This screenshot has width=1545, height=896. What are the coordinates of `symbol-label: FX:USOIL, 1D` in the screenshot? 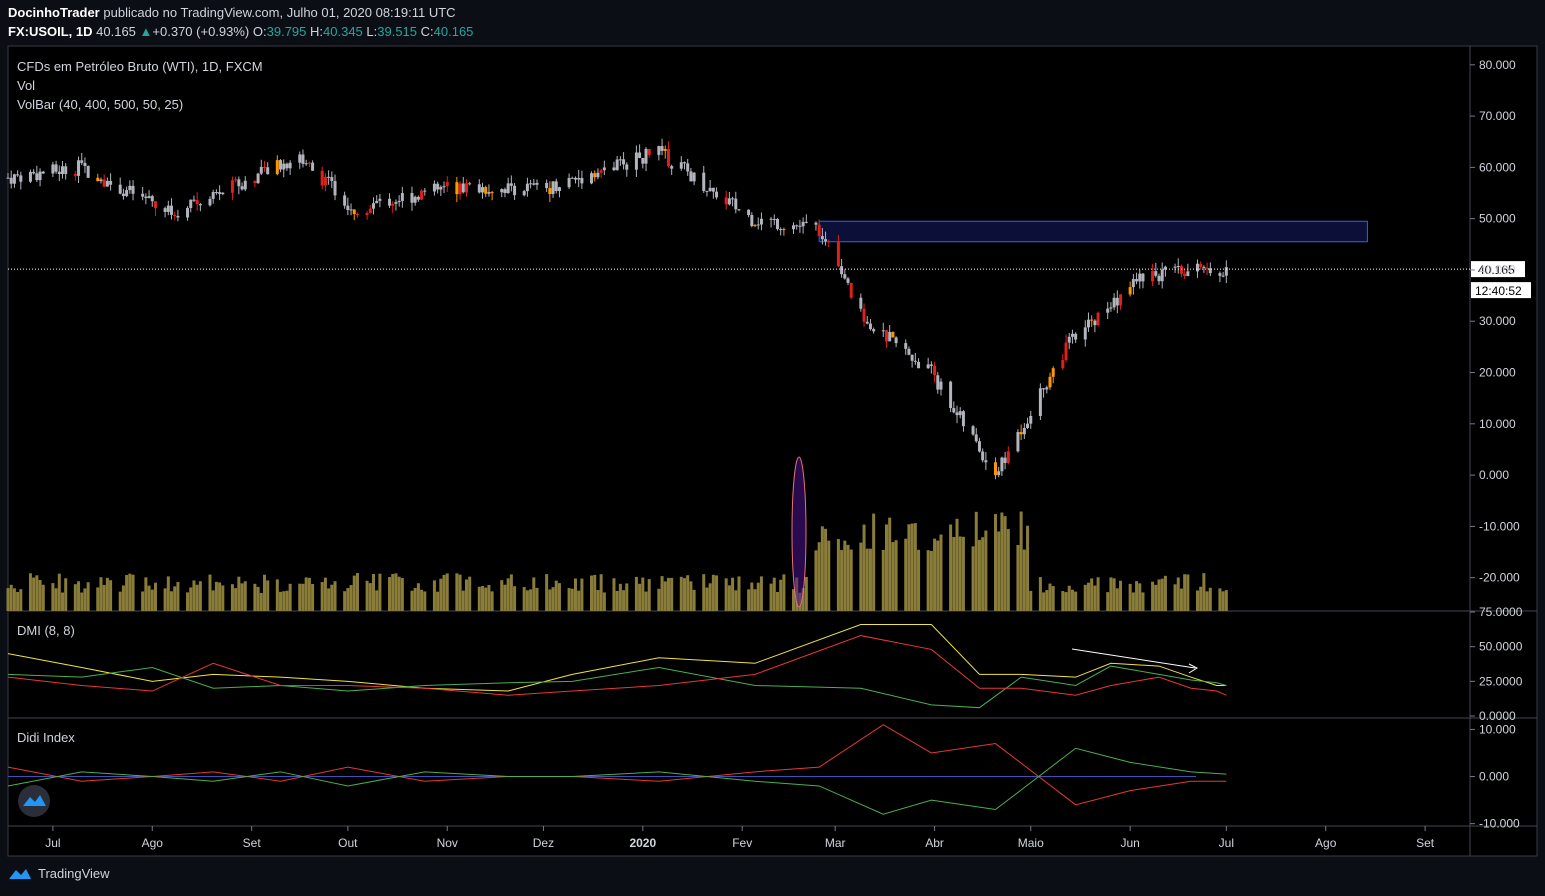 It's located at (50, 31).